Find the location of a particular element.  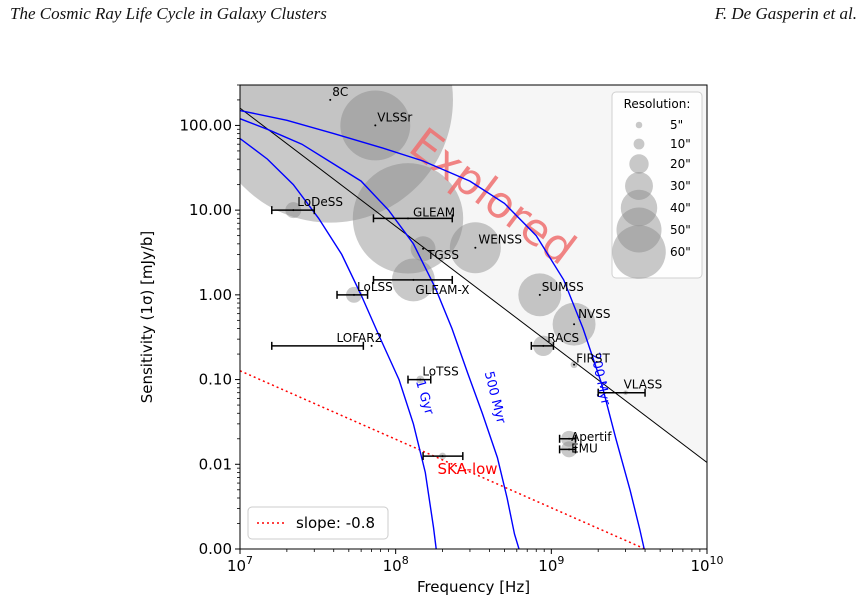

survey-first: FIRST is located at coordinates (591, 359).